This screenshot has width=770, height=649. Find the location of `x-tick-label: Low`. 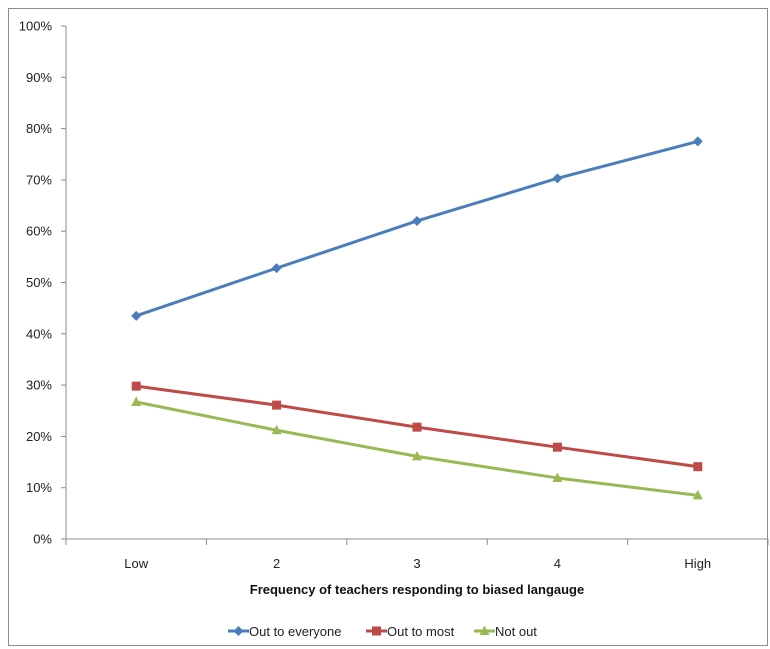

x-tick-label: Low is located at coordinates (136, 563).